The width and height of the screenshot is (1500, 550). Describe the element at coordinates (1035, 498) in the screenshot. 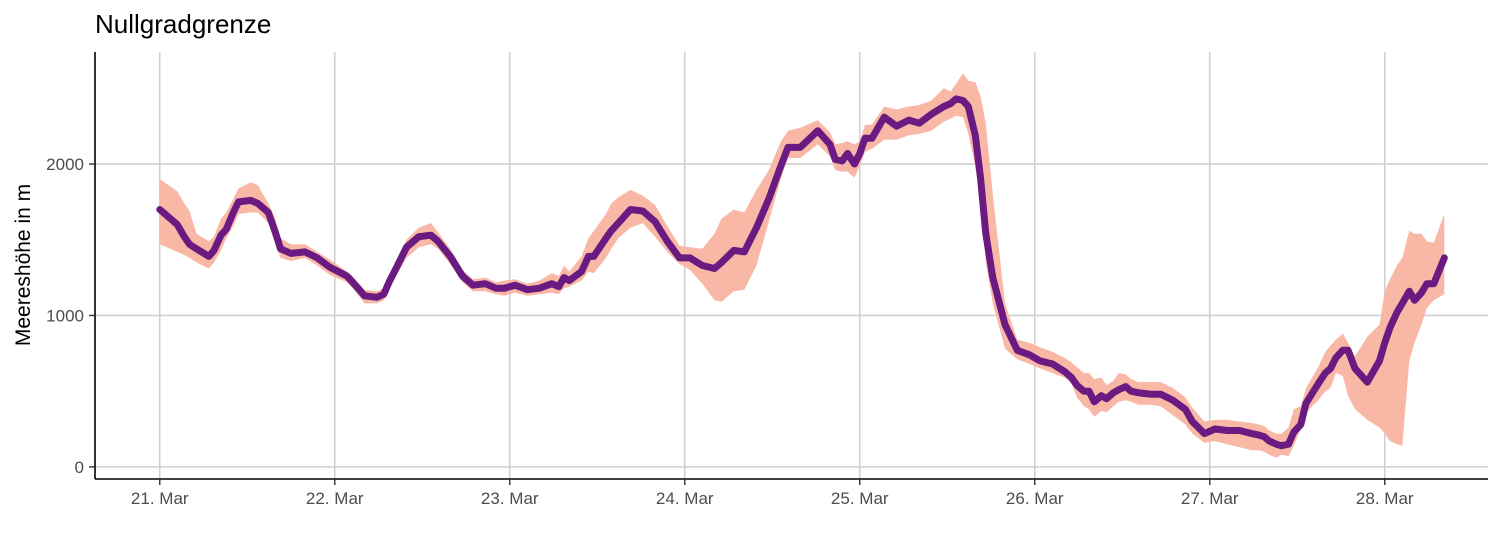

I see `x-tick-label: 26. Mar` at that location.